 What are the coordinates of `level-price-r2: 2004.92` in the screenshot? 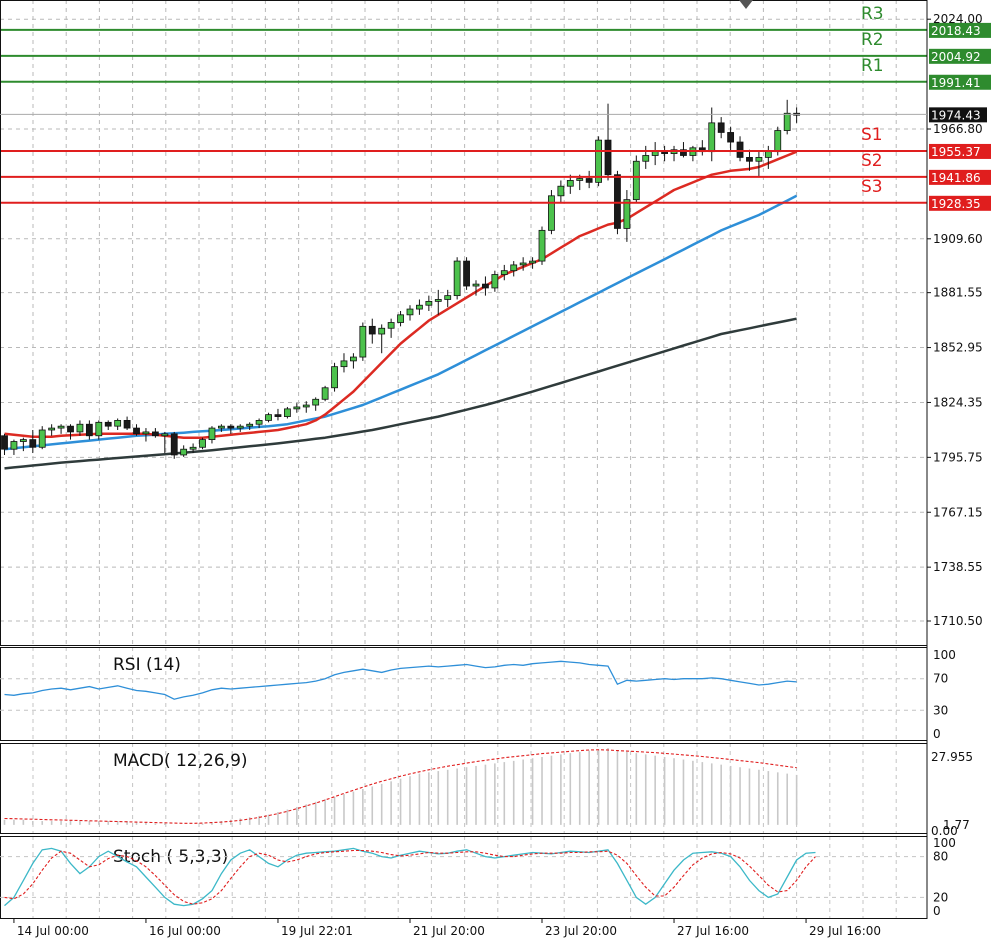 It's located at (956, 57).